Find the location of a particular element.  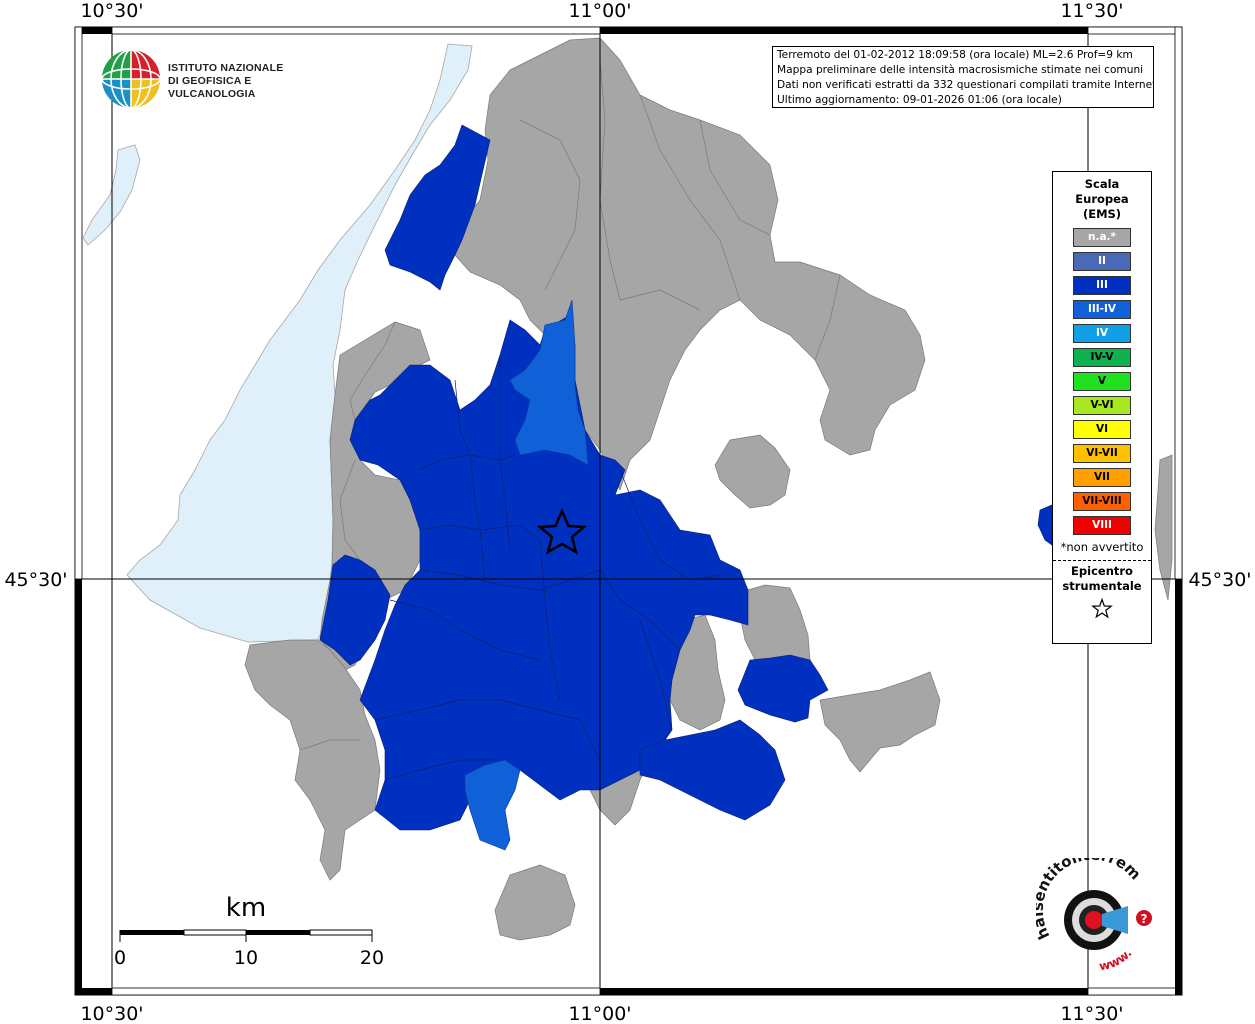

scale-bar: km 0 10 20 is located at coordinates (249, 931).